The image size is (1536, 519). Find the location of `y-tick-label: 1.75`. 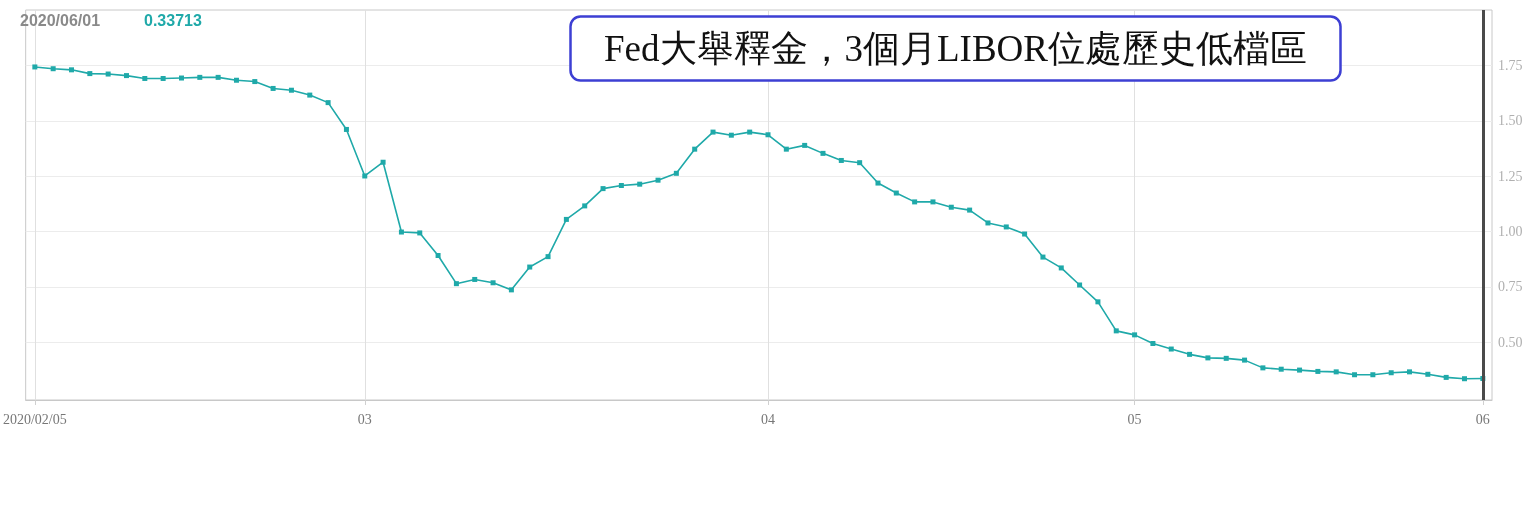

y-tick-label: 1.75 is located at coordinates (1510, 65).